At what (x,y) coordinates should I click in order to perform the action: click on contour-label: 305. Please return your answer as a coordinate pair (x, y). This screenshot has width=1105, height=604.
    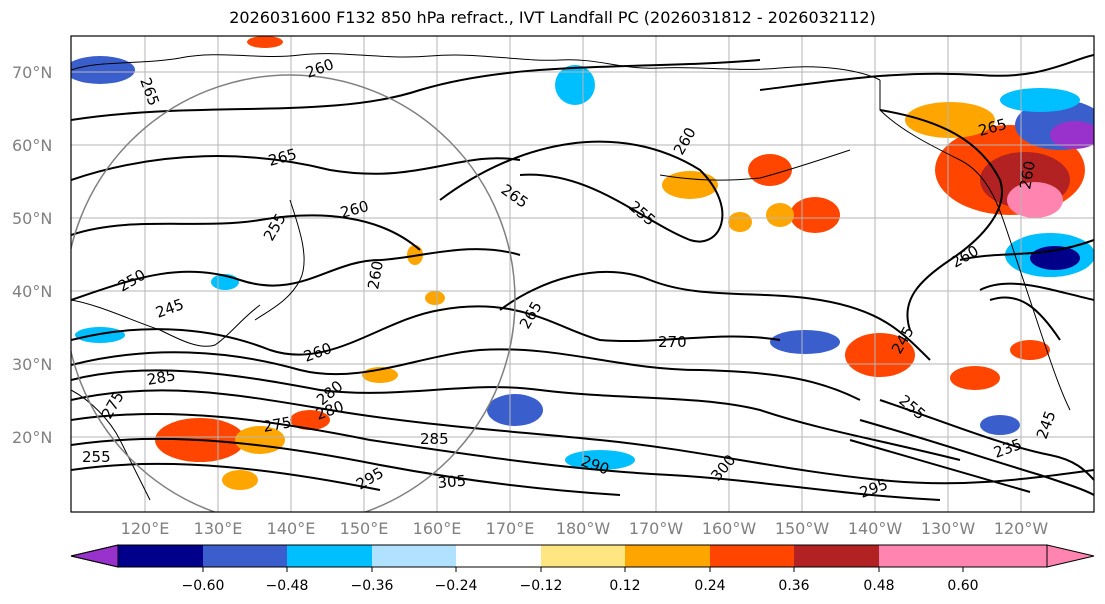
    Looking at the image, I should click on (452, 482).